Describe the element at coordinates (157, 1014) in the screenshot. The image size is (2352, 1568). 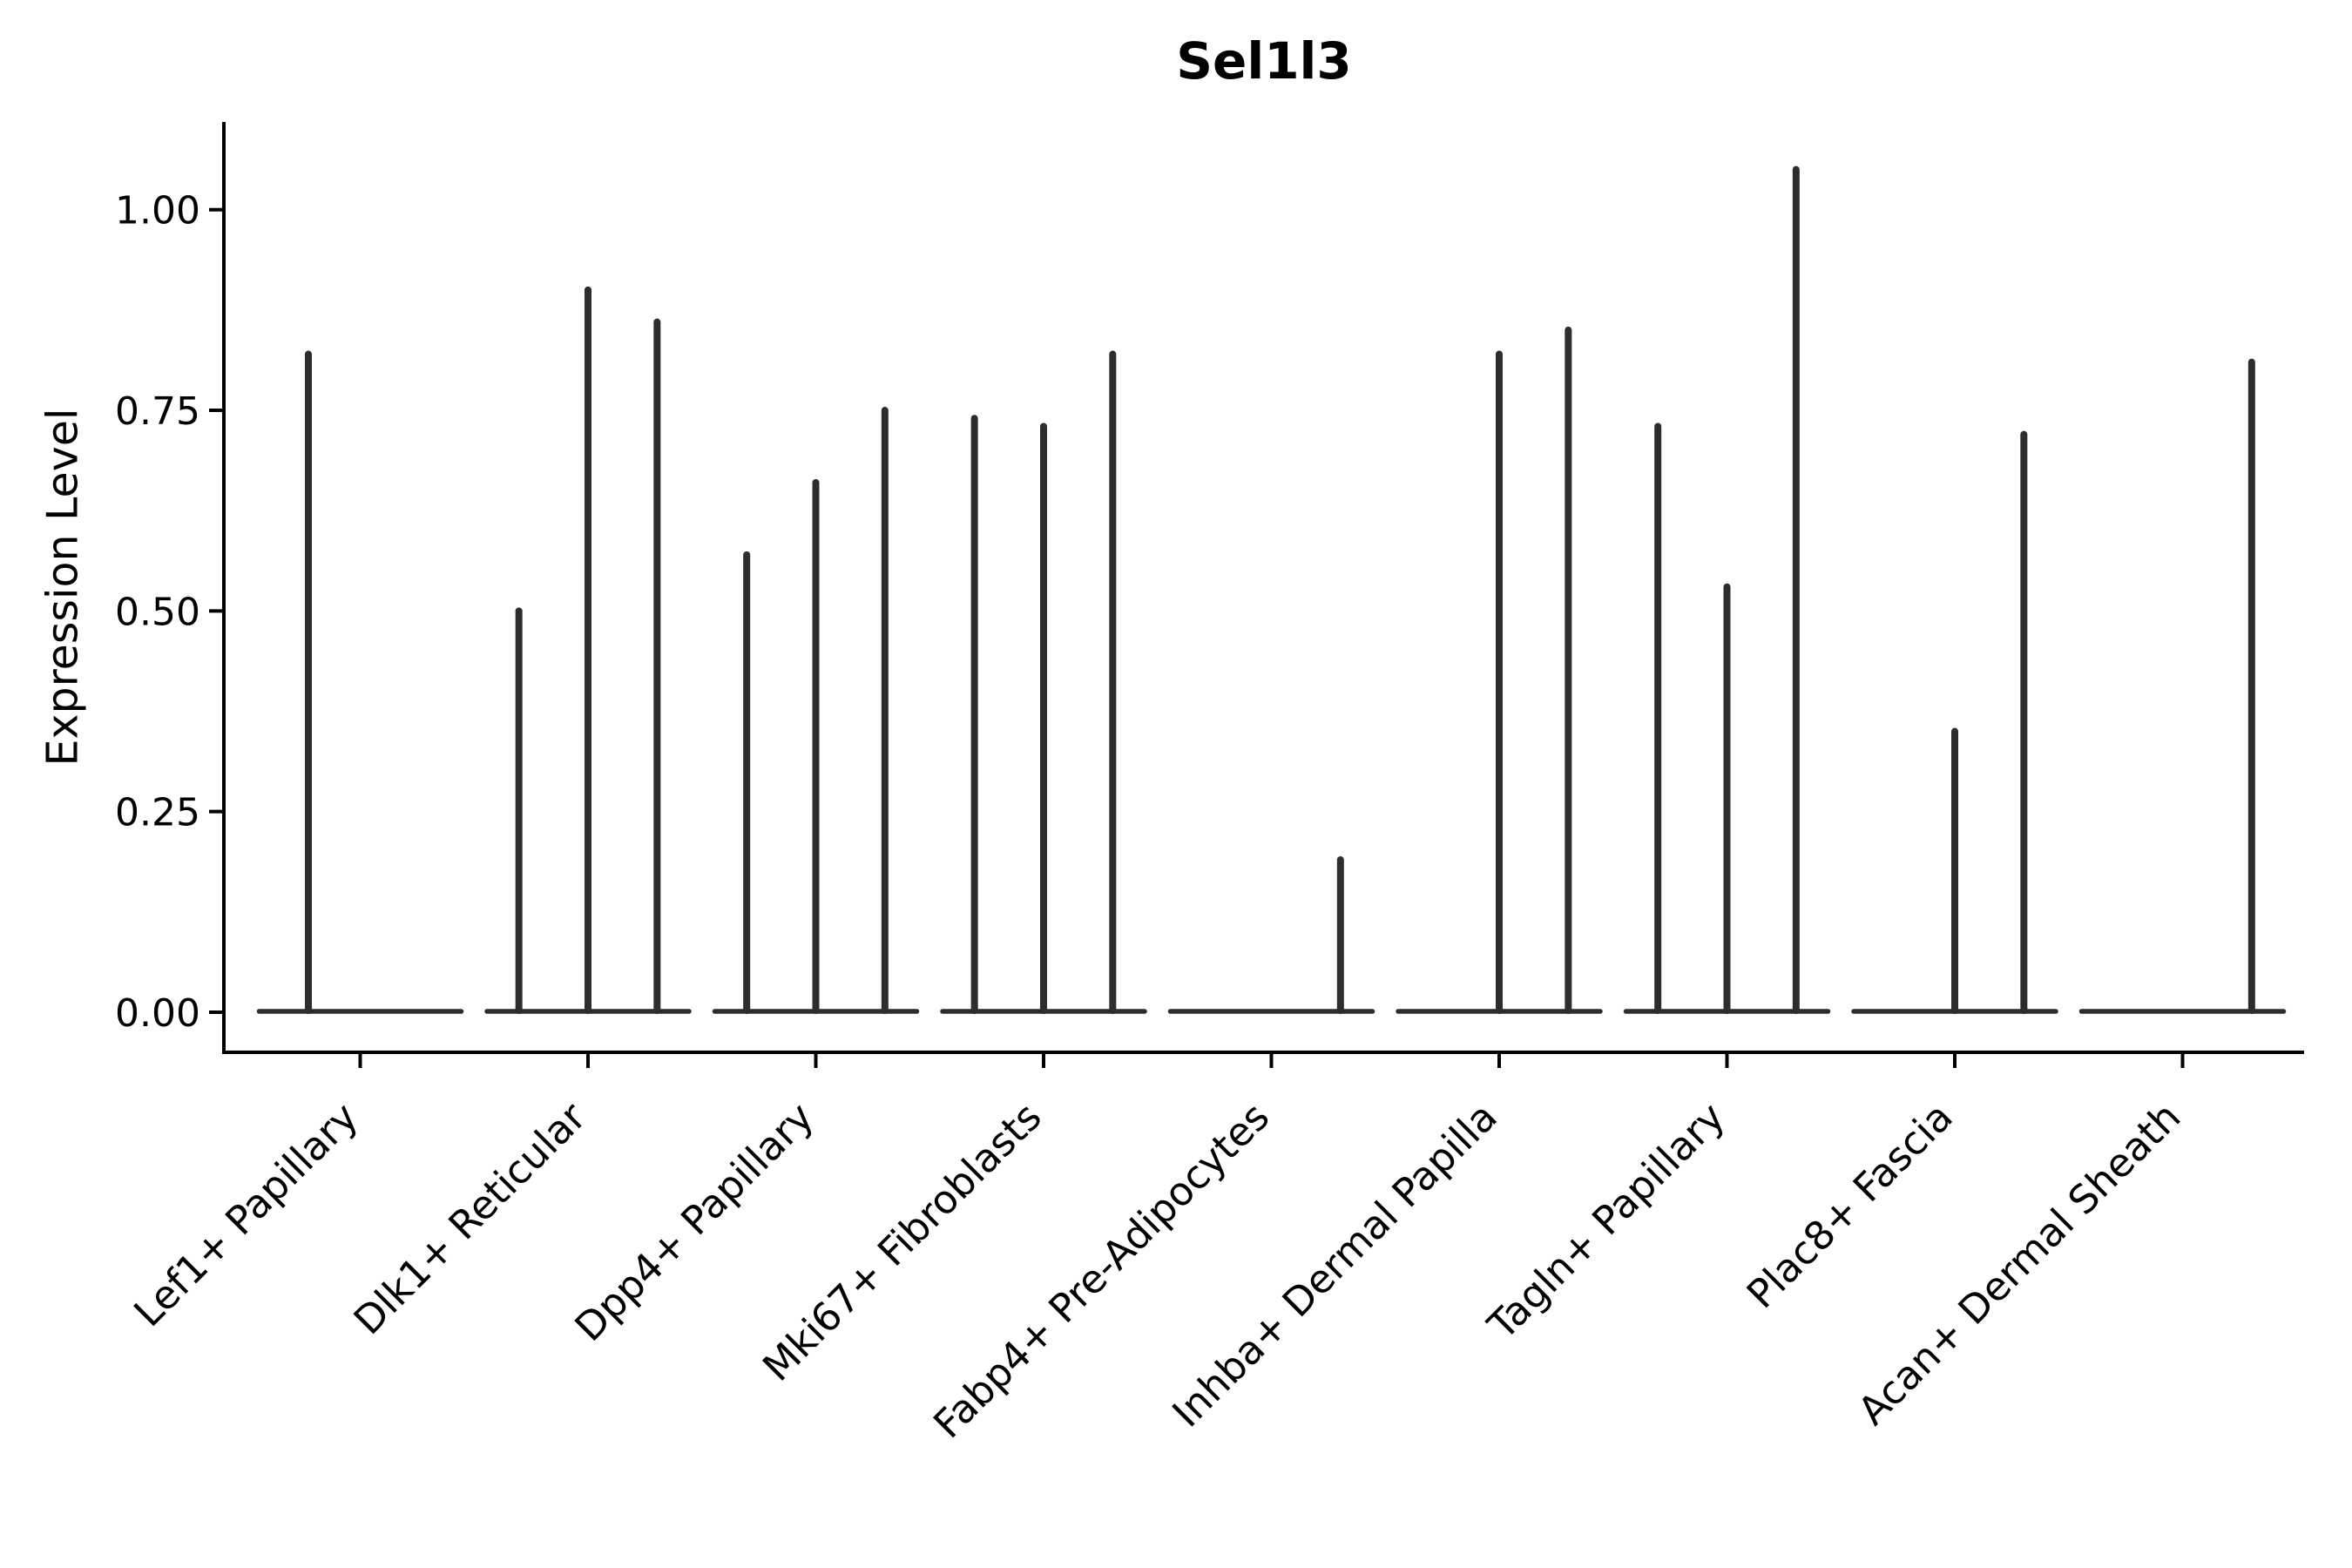
I see `y-tick-label: 0.00` at that location.